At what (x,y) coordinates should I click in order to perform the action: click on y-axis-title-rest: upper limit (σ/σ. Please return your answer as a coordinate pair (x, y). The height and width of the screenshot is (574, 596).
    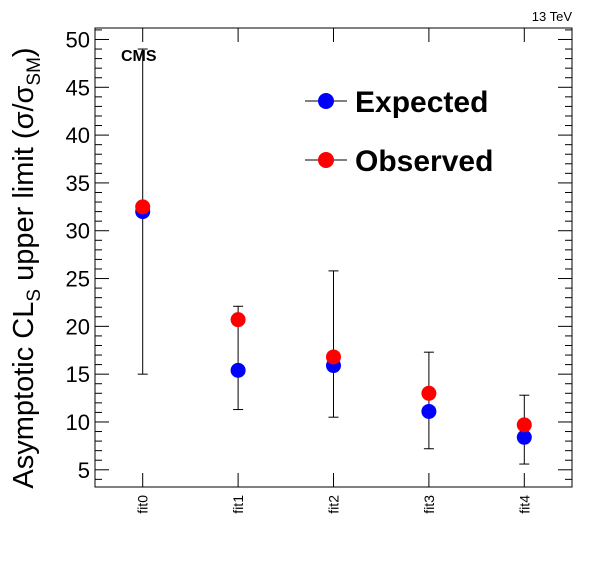
    Looking at the image, I should click on (24, 186).